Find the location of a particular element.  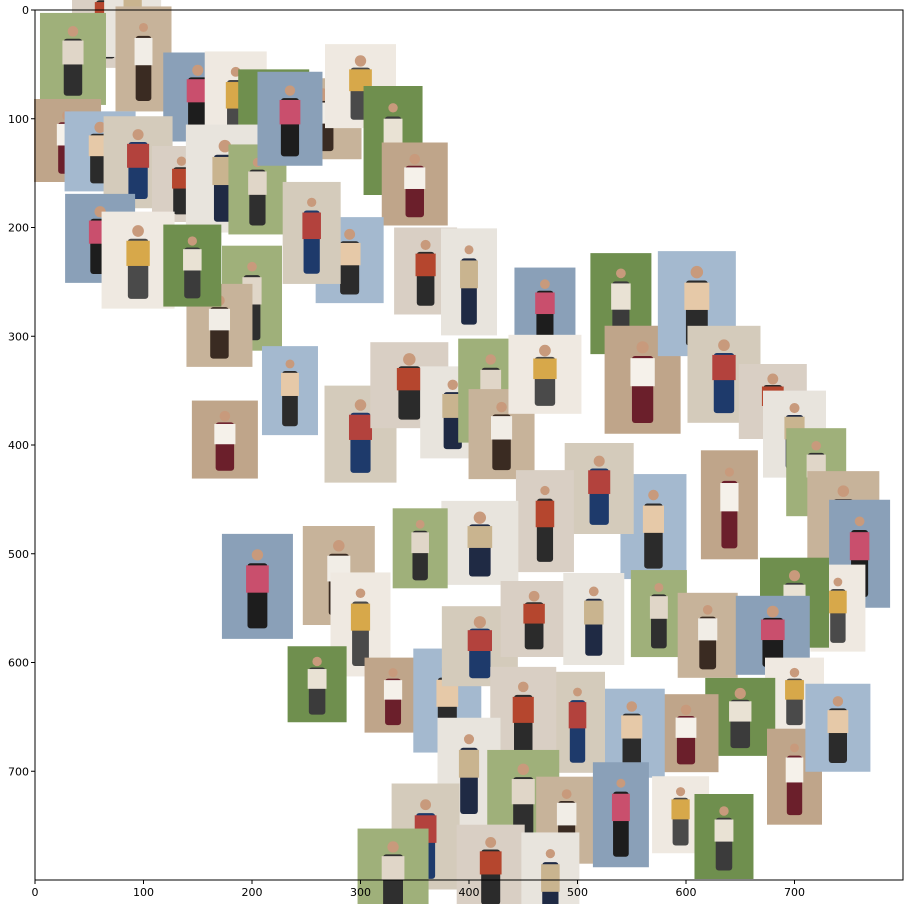

x-tick-label: 100 is located at coordinates (143, 892).